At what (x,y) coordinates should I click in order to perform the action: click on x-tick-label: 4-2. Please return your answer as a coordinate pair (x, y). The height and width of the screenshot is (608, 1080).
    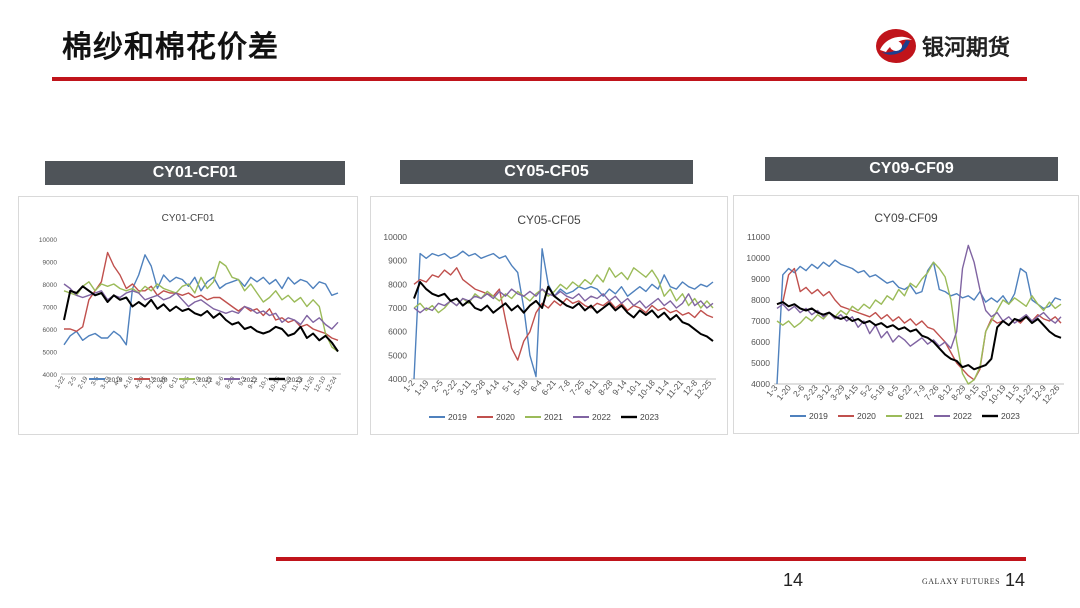
    Looking at the image, I should click on (118, 381).